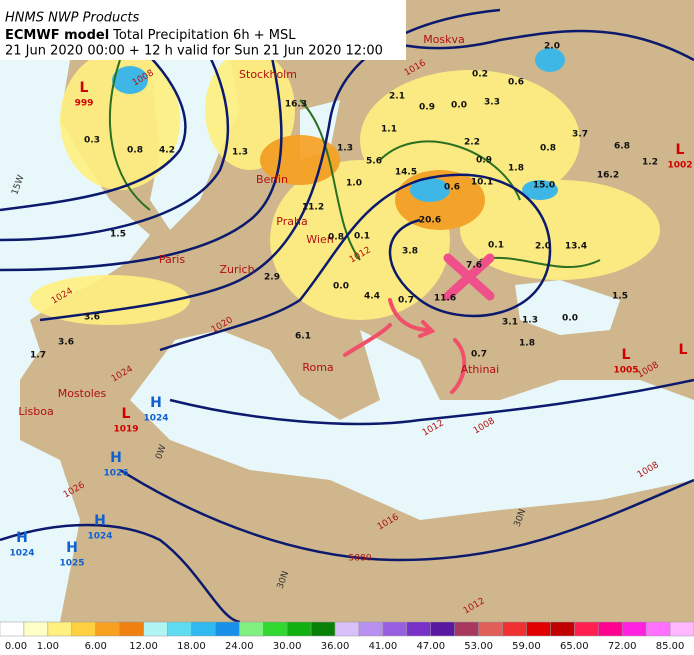 This screenshot has width=694, height=655. Describe the element at coordinates (268, 74) in the screenshot. I see `city-label: Stockholm` at that location.